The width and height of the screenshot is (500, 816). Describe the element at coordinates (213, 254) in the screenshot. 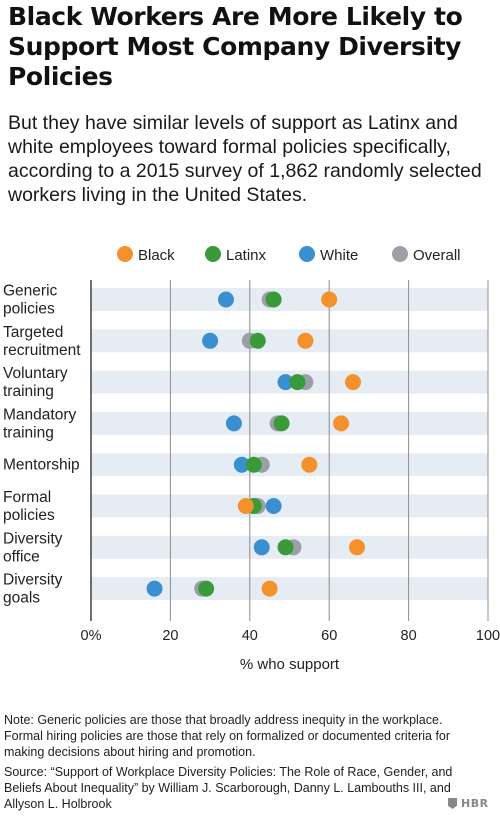

I see `legend-marker-latinx` at that location.